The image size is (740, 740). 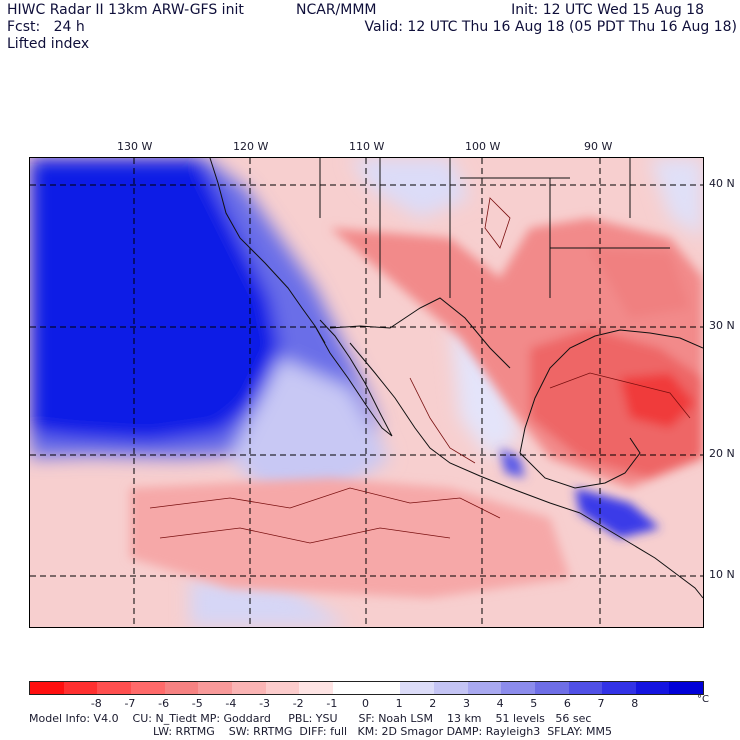 I want to click on baja-peninsula, so click(x=353, y=378).